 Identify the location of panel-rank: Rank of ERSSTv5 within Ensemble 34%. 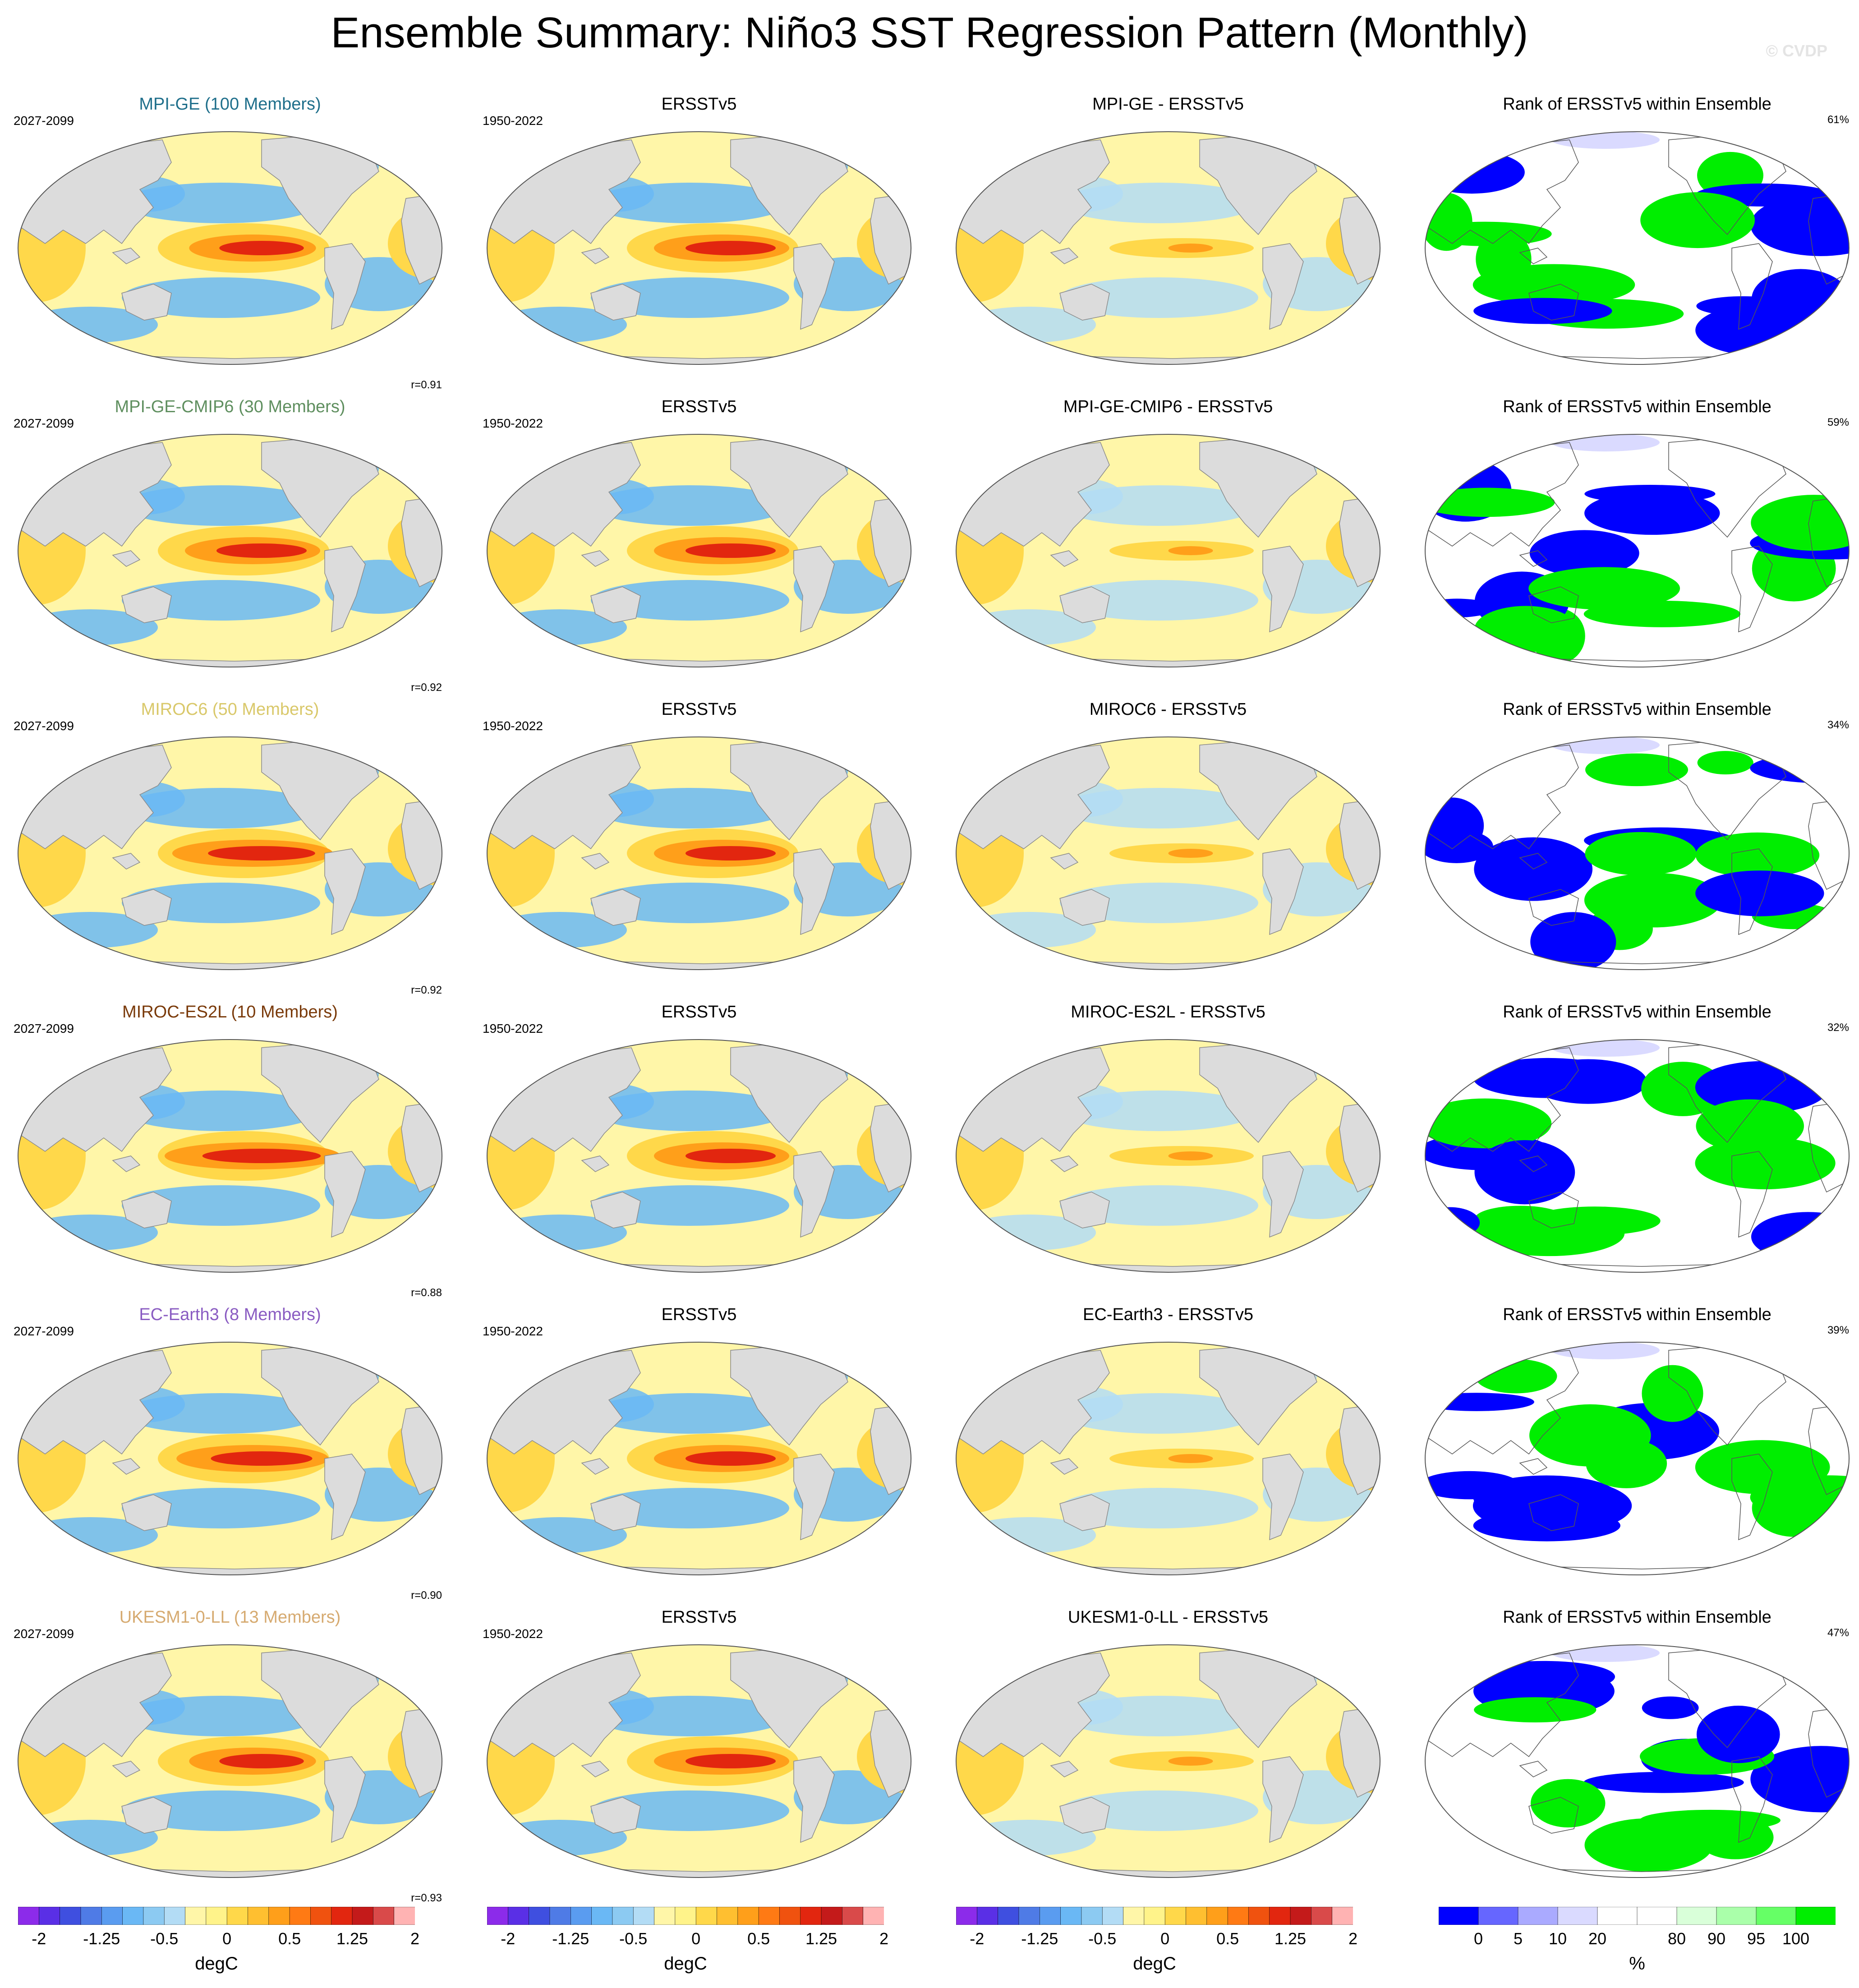
(1635, 851).